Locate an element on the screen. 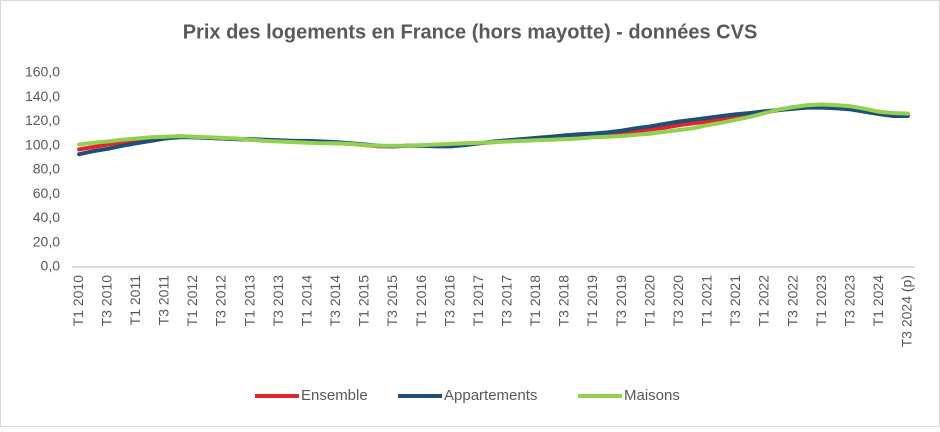 The image size is (940, 432). y-tick-label: 40,0 is located at coordinates (46, 217).